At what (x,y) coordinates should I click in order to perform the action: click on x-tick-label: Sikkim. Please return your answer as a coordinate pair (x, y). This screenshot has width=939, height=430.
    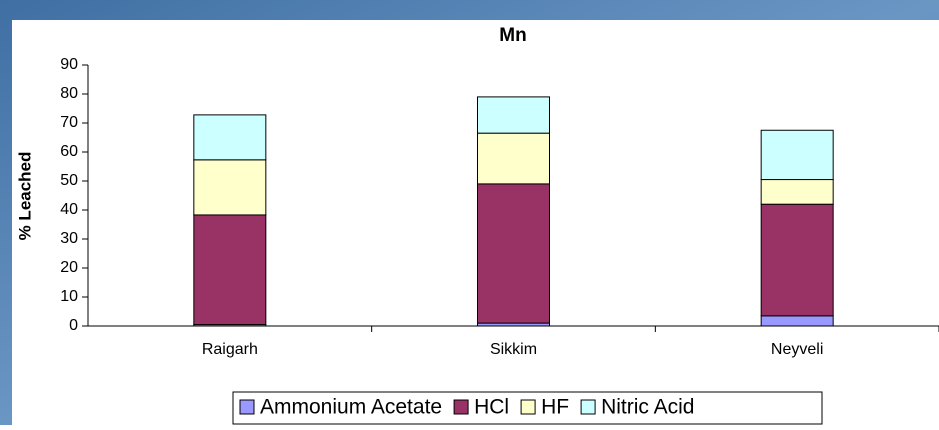
    Looking at the image, I should click on (513, 349).